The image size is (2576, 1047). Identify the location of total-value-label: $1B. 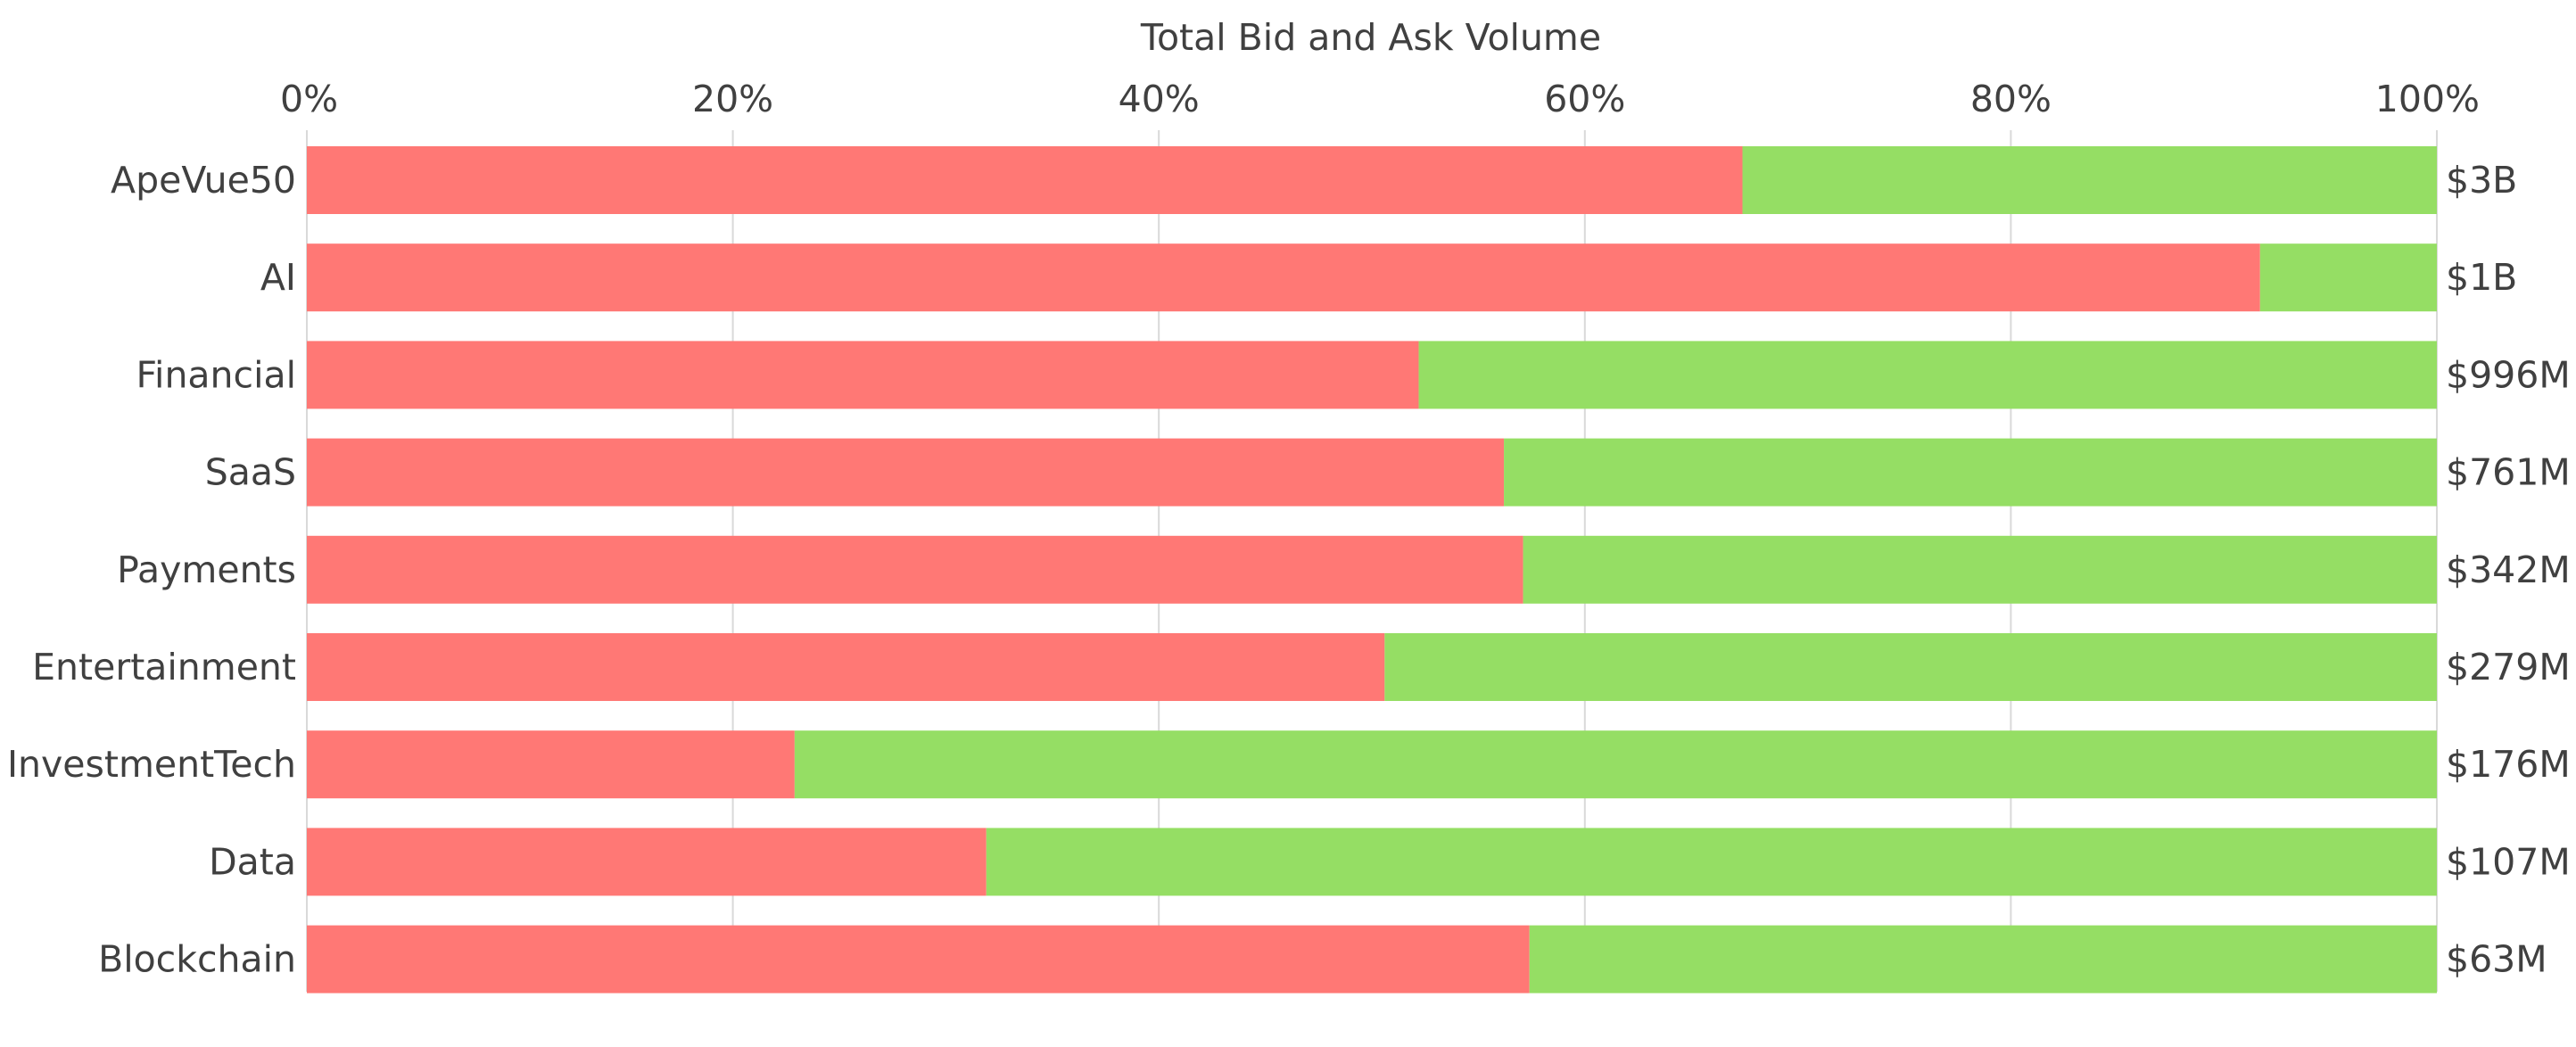
(2481, 277).